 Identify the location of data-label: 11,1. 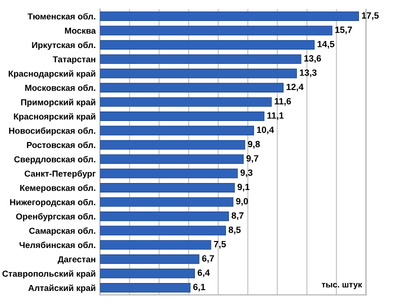
(275, 116).